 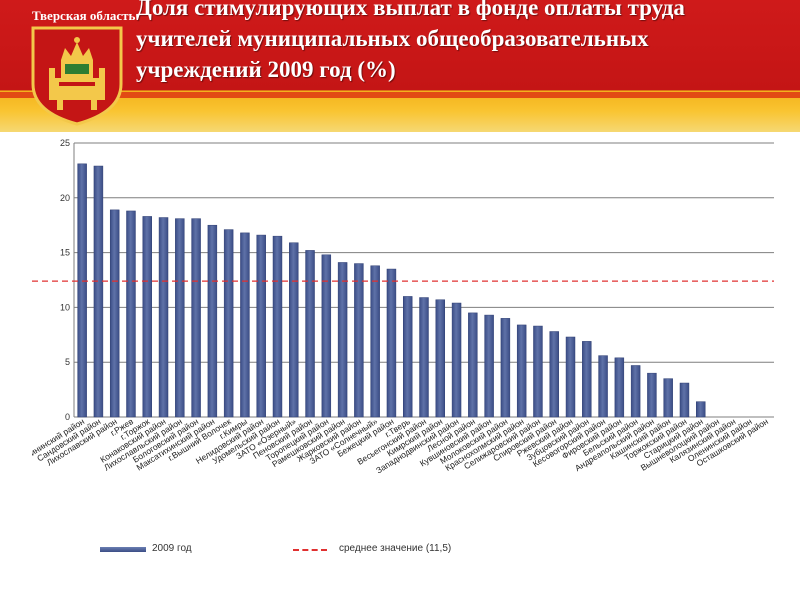 What do you see at coordinates (400, 95) in the screenshot?
I see `header-stripe` at bounding box center [400, 95].